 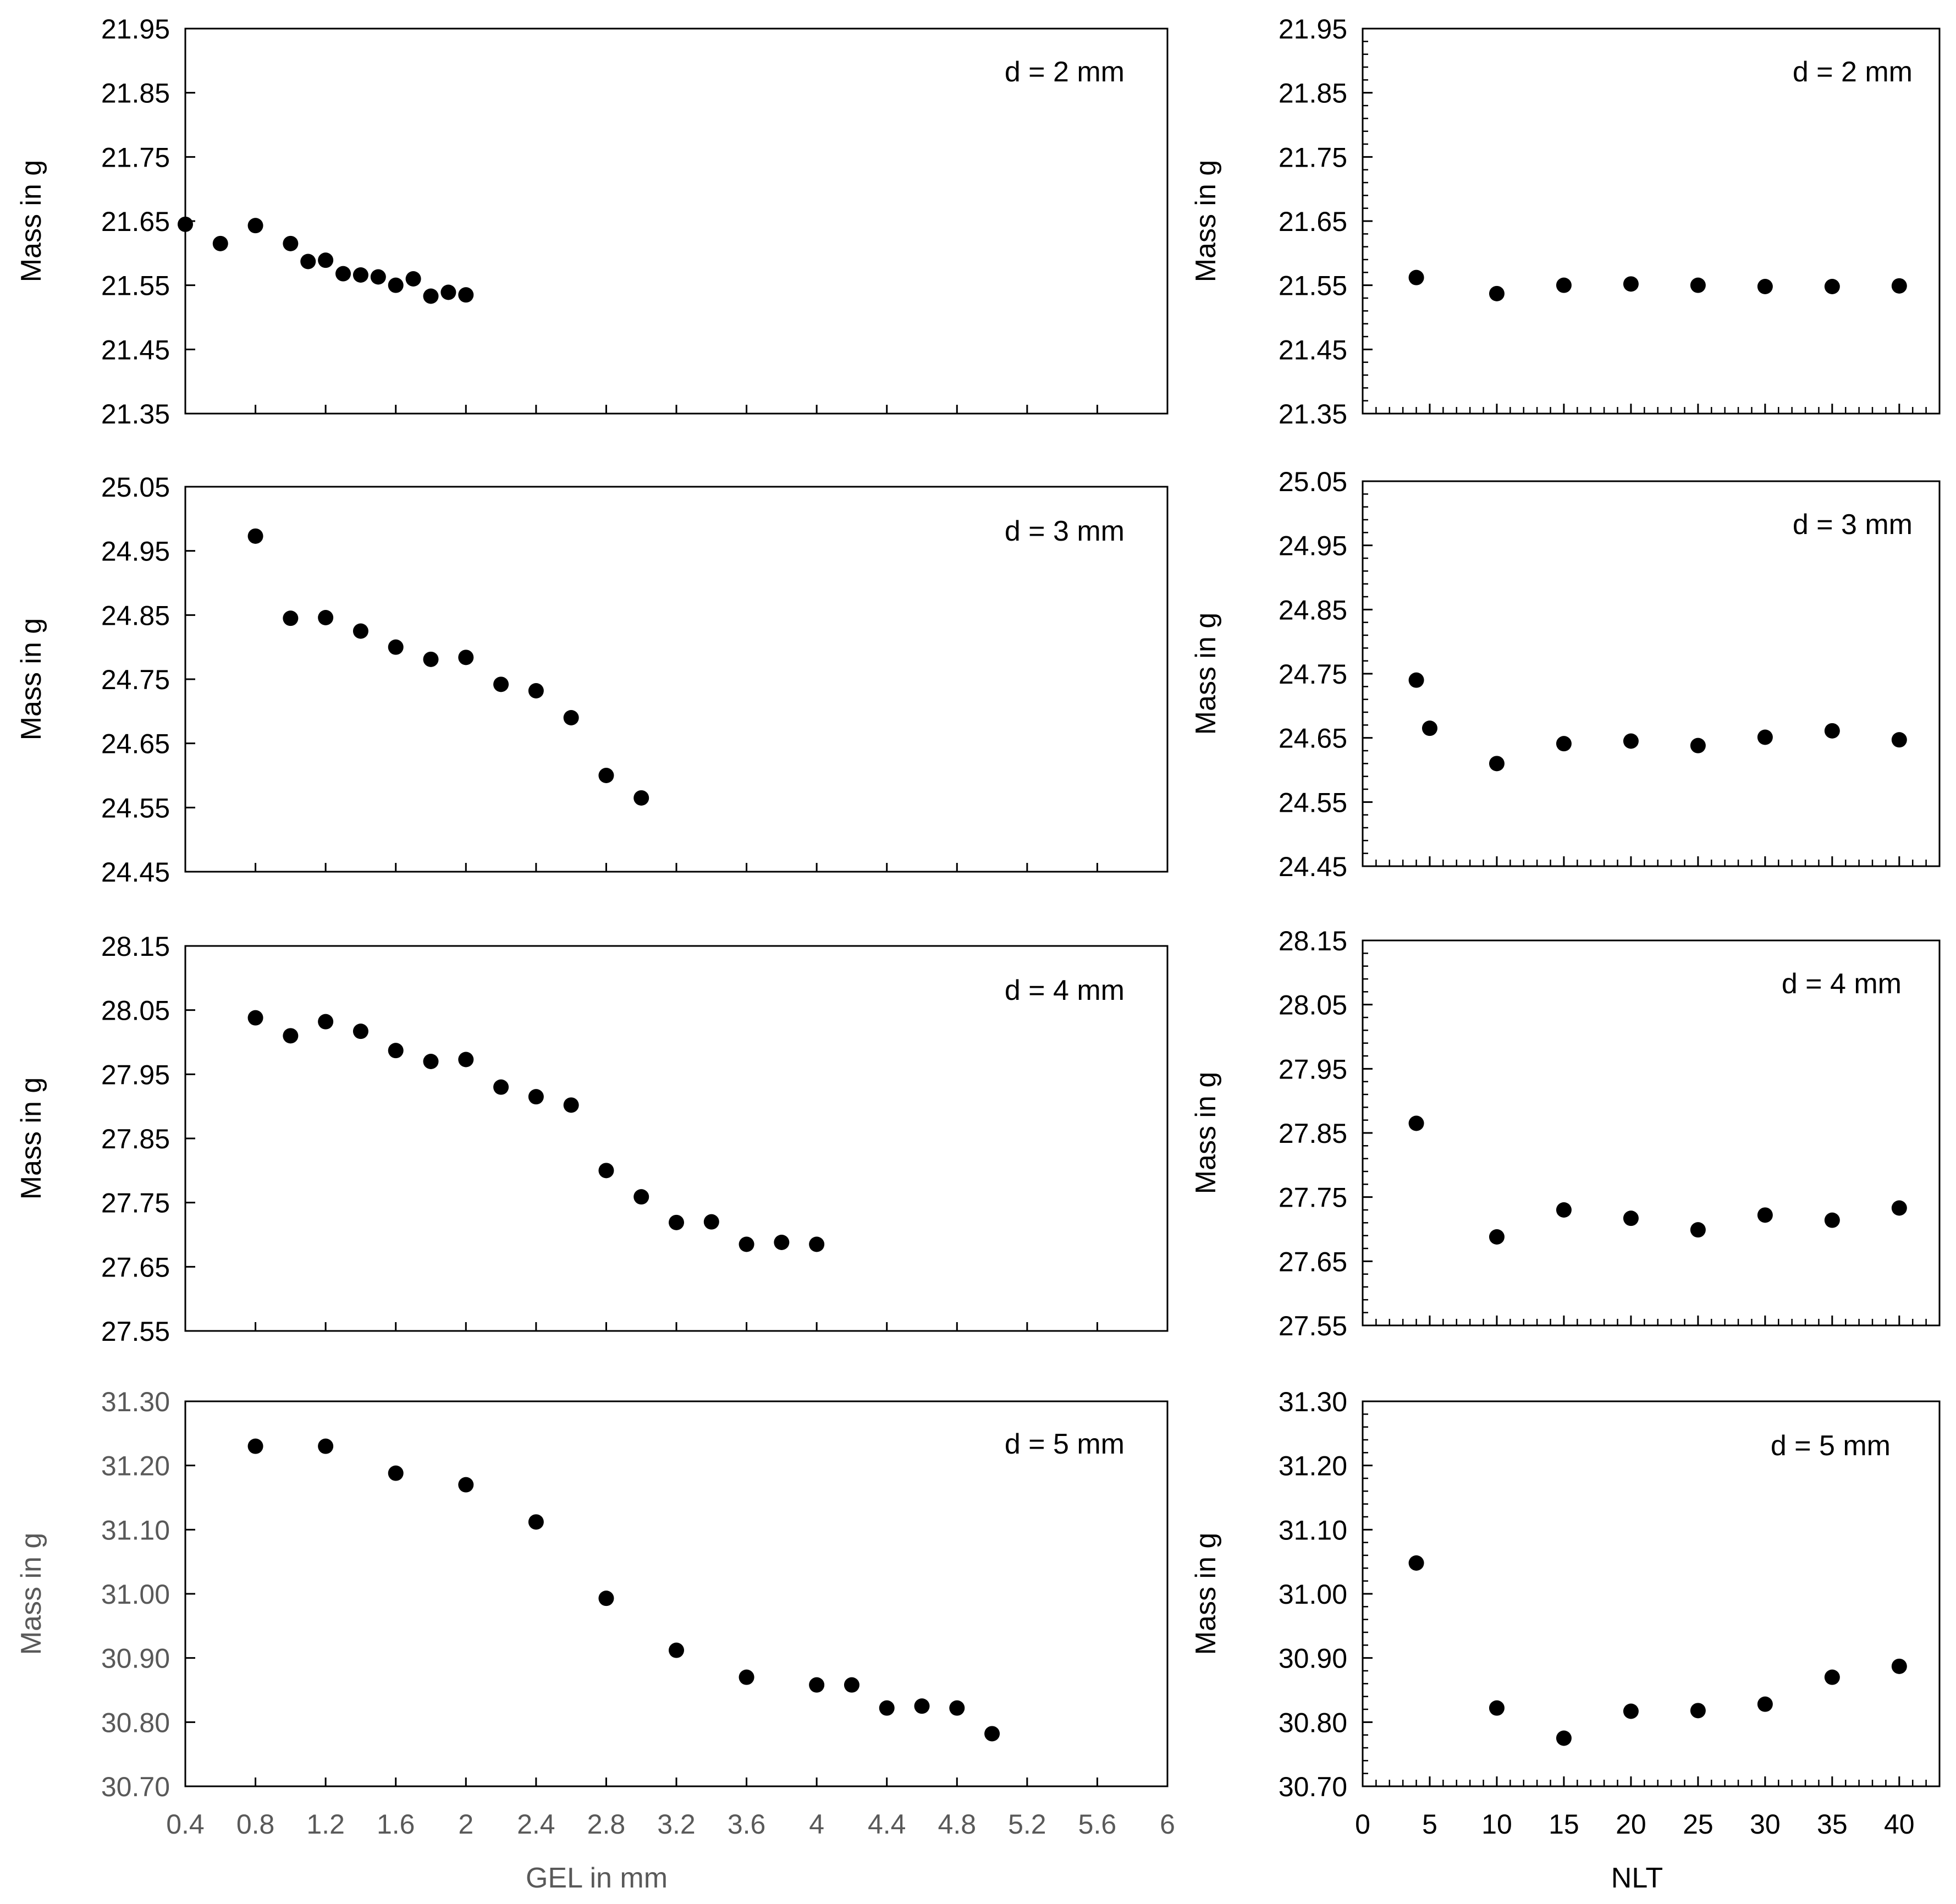 I want to click on x-axis-label: GEL in mm, so click(x=597, y=1878).